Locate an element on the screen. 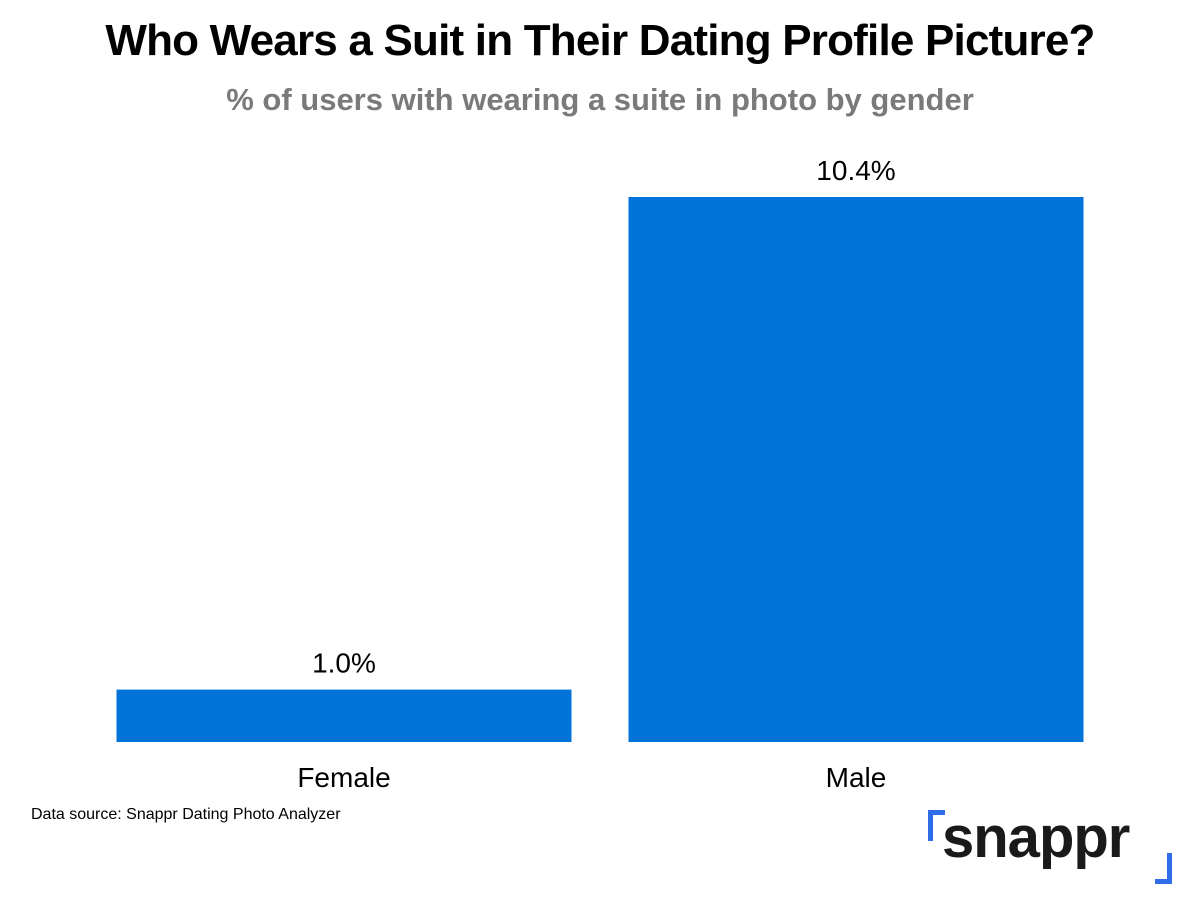  value-label-female: 1.0% is located at coordinates (344, 663).